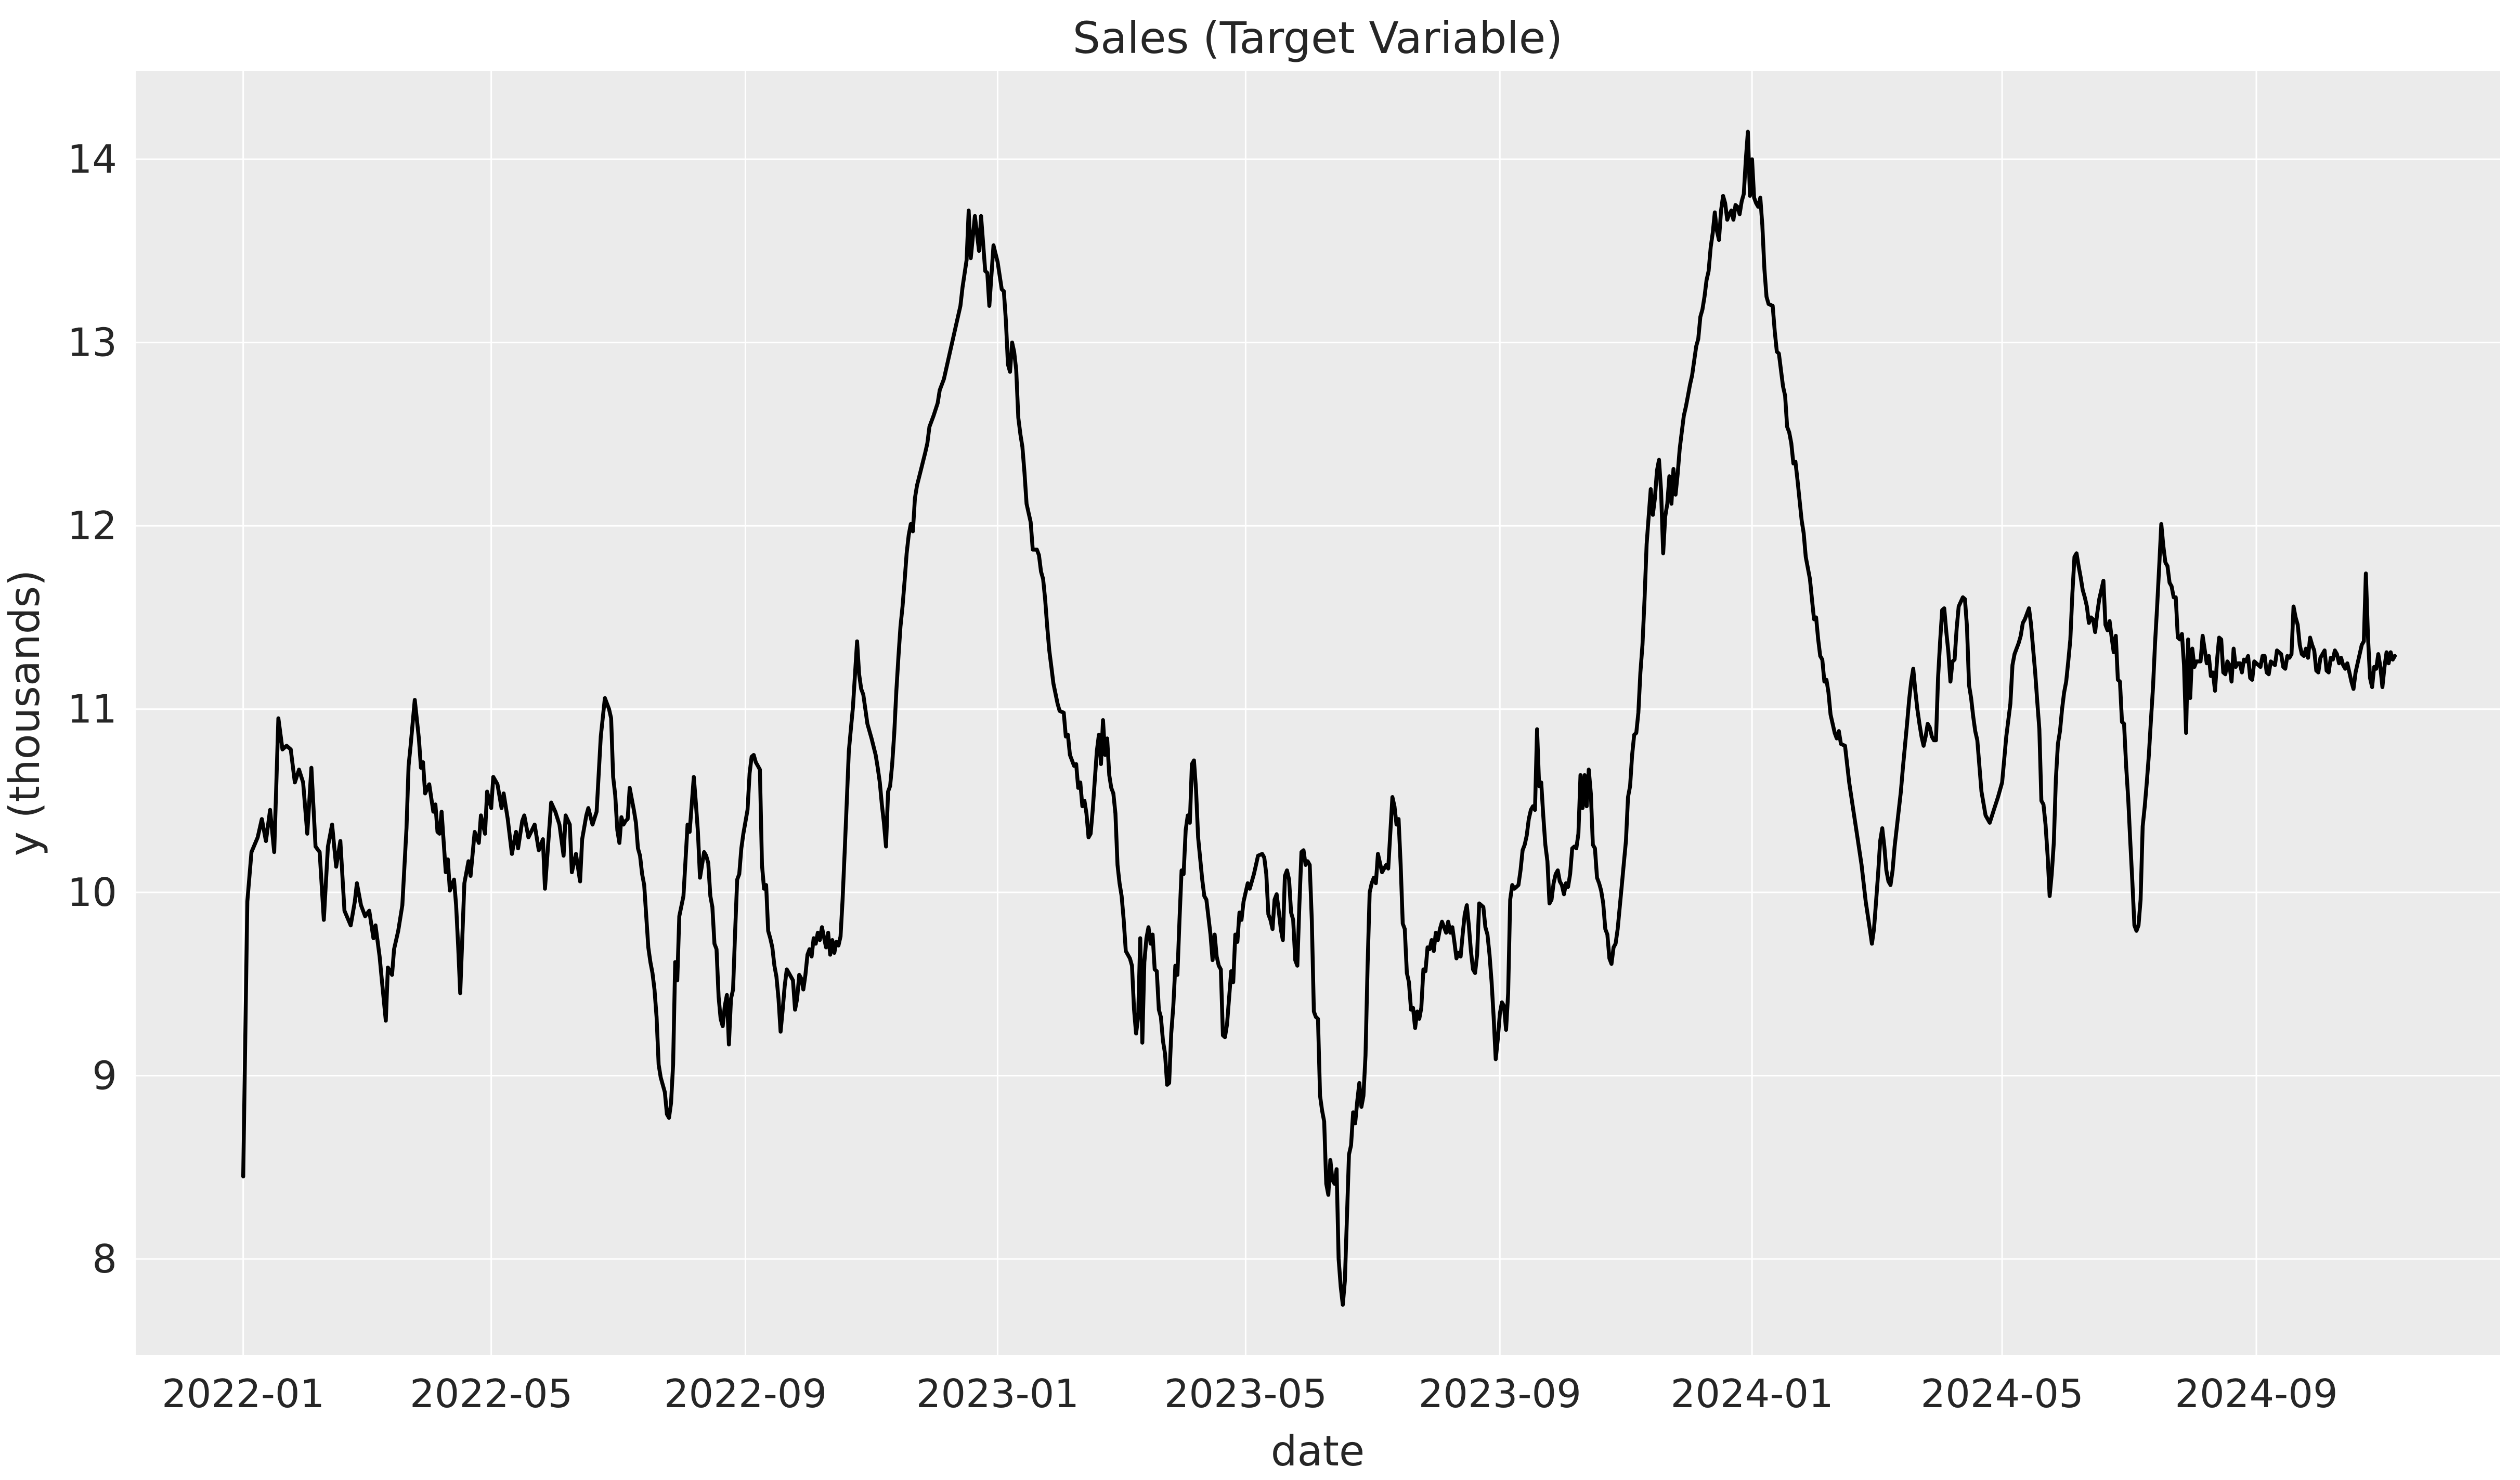 The width and height of the screenshot is (2520, 1480). What do you see at coordinates (243, 1394) in the screenshot?
I see `x-tick-label: 2022-01` at bounding box center [243, 1394].